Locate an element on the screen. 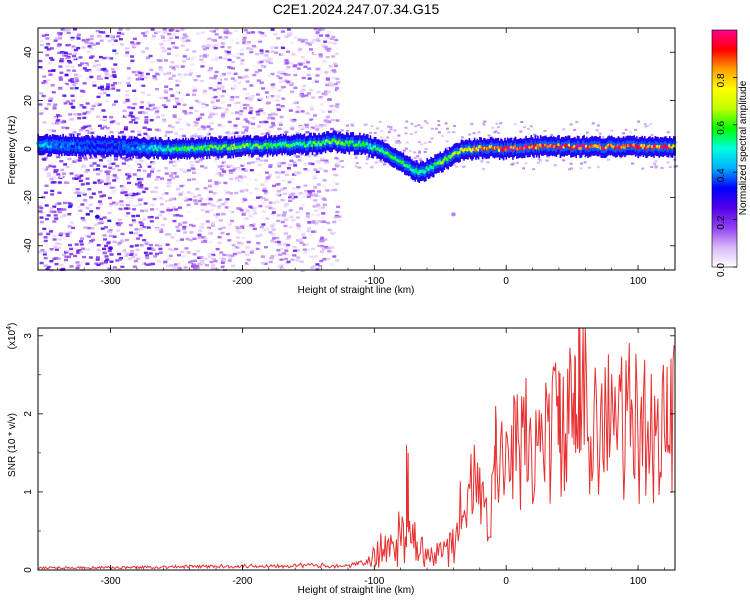 The width and height of the screenshot is (750, 600). figure-title: C2E1.2024.247.07.34.G15 is located at coordinates (356, 9).